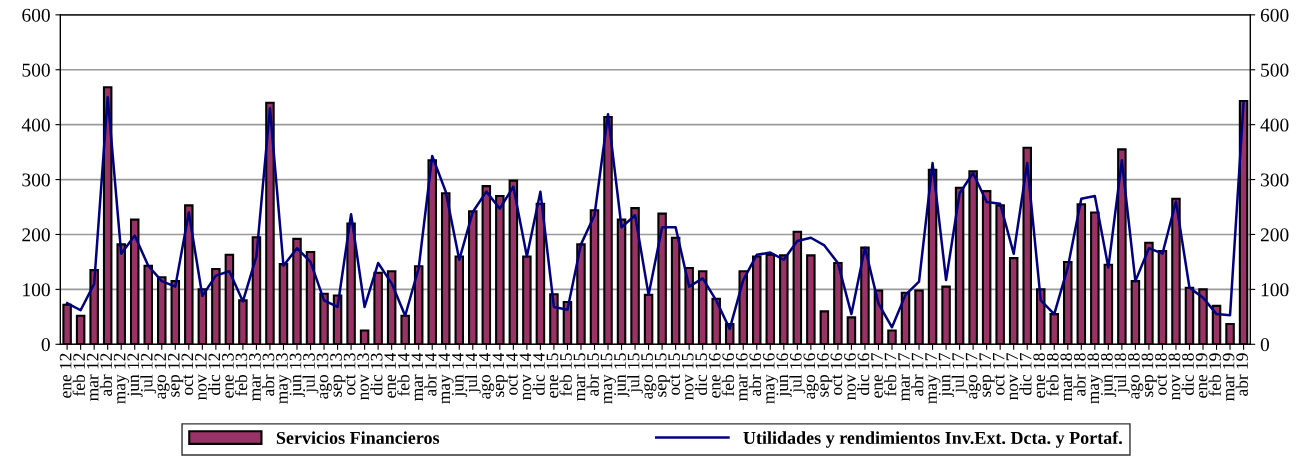  What do you see at coordinates (1066, 377) in the screenshot?
I see `x-tick-label: mar 18` at bounding box center [1066, 377].